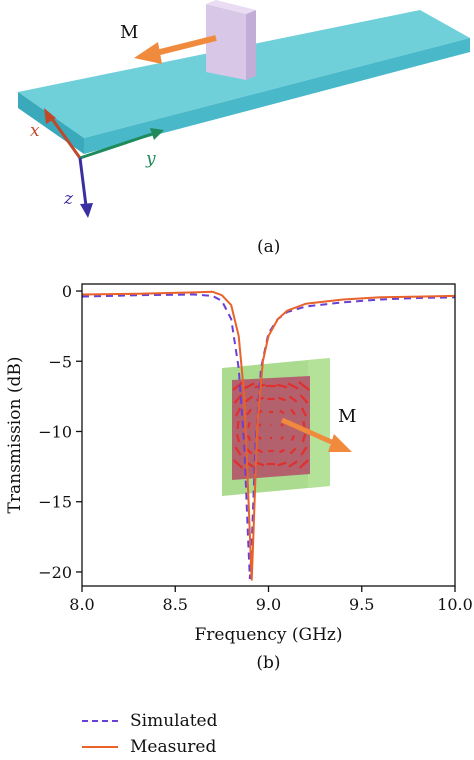 The width and height of the screenshot is (474, 760). Describe the element at coordinates (150, 159) in the screenshot. I see `axis-y-label: y` at that location.